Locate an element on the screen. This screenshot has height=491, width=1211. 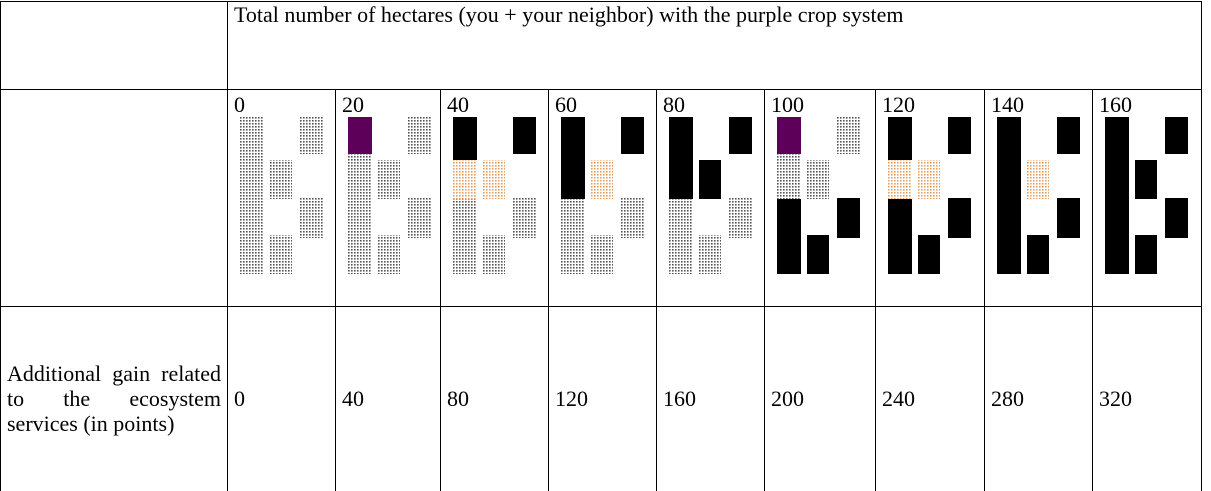
empty-cell is located at coordinates (114, 198).